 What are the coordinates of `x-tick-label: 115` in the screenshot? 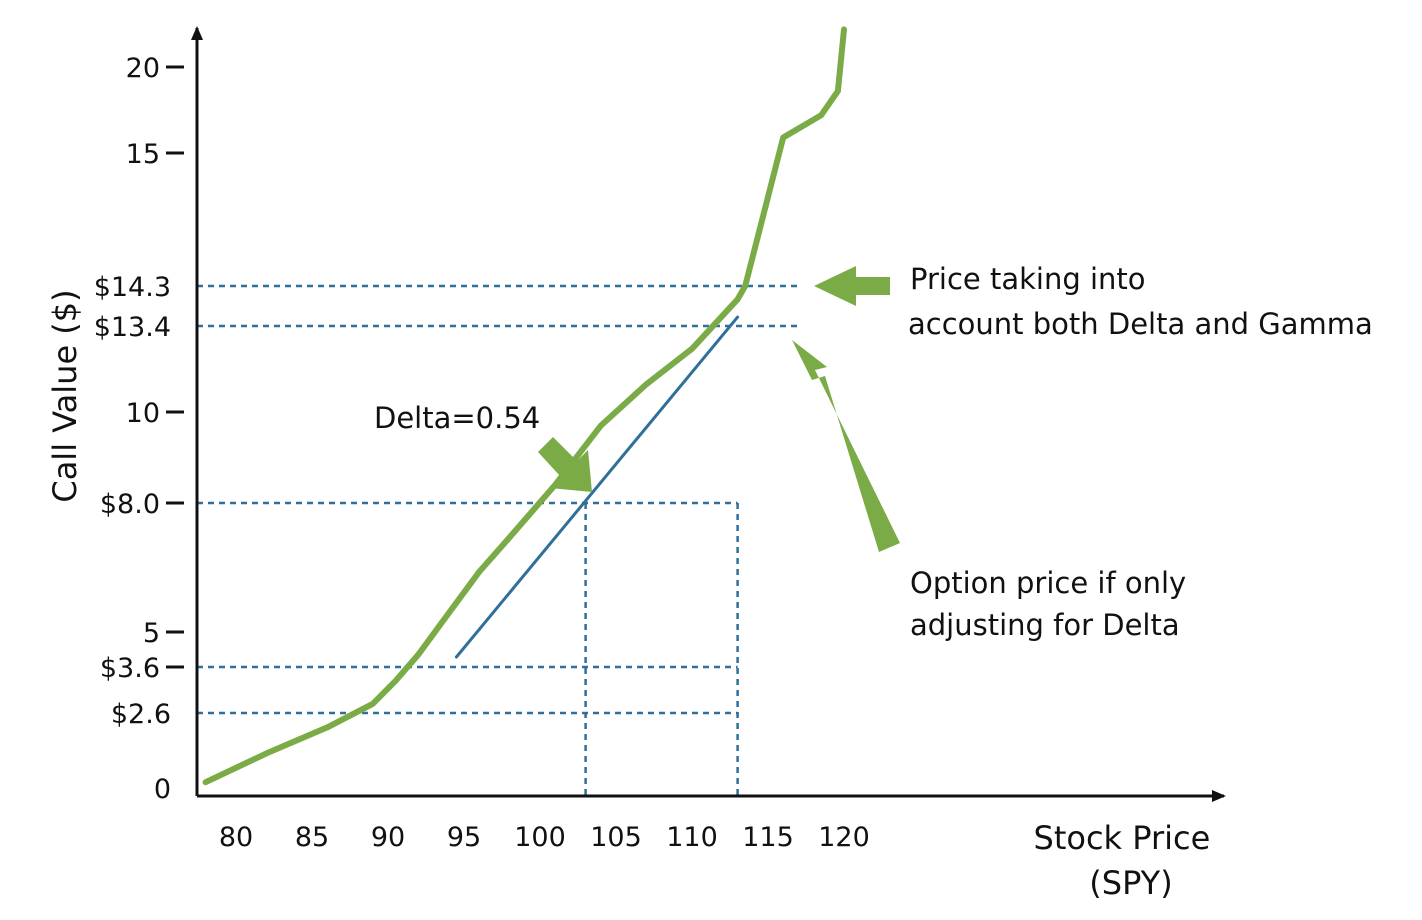 It's located at (768, 837).